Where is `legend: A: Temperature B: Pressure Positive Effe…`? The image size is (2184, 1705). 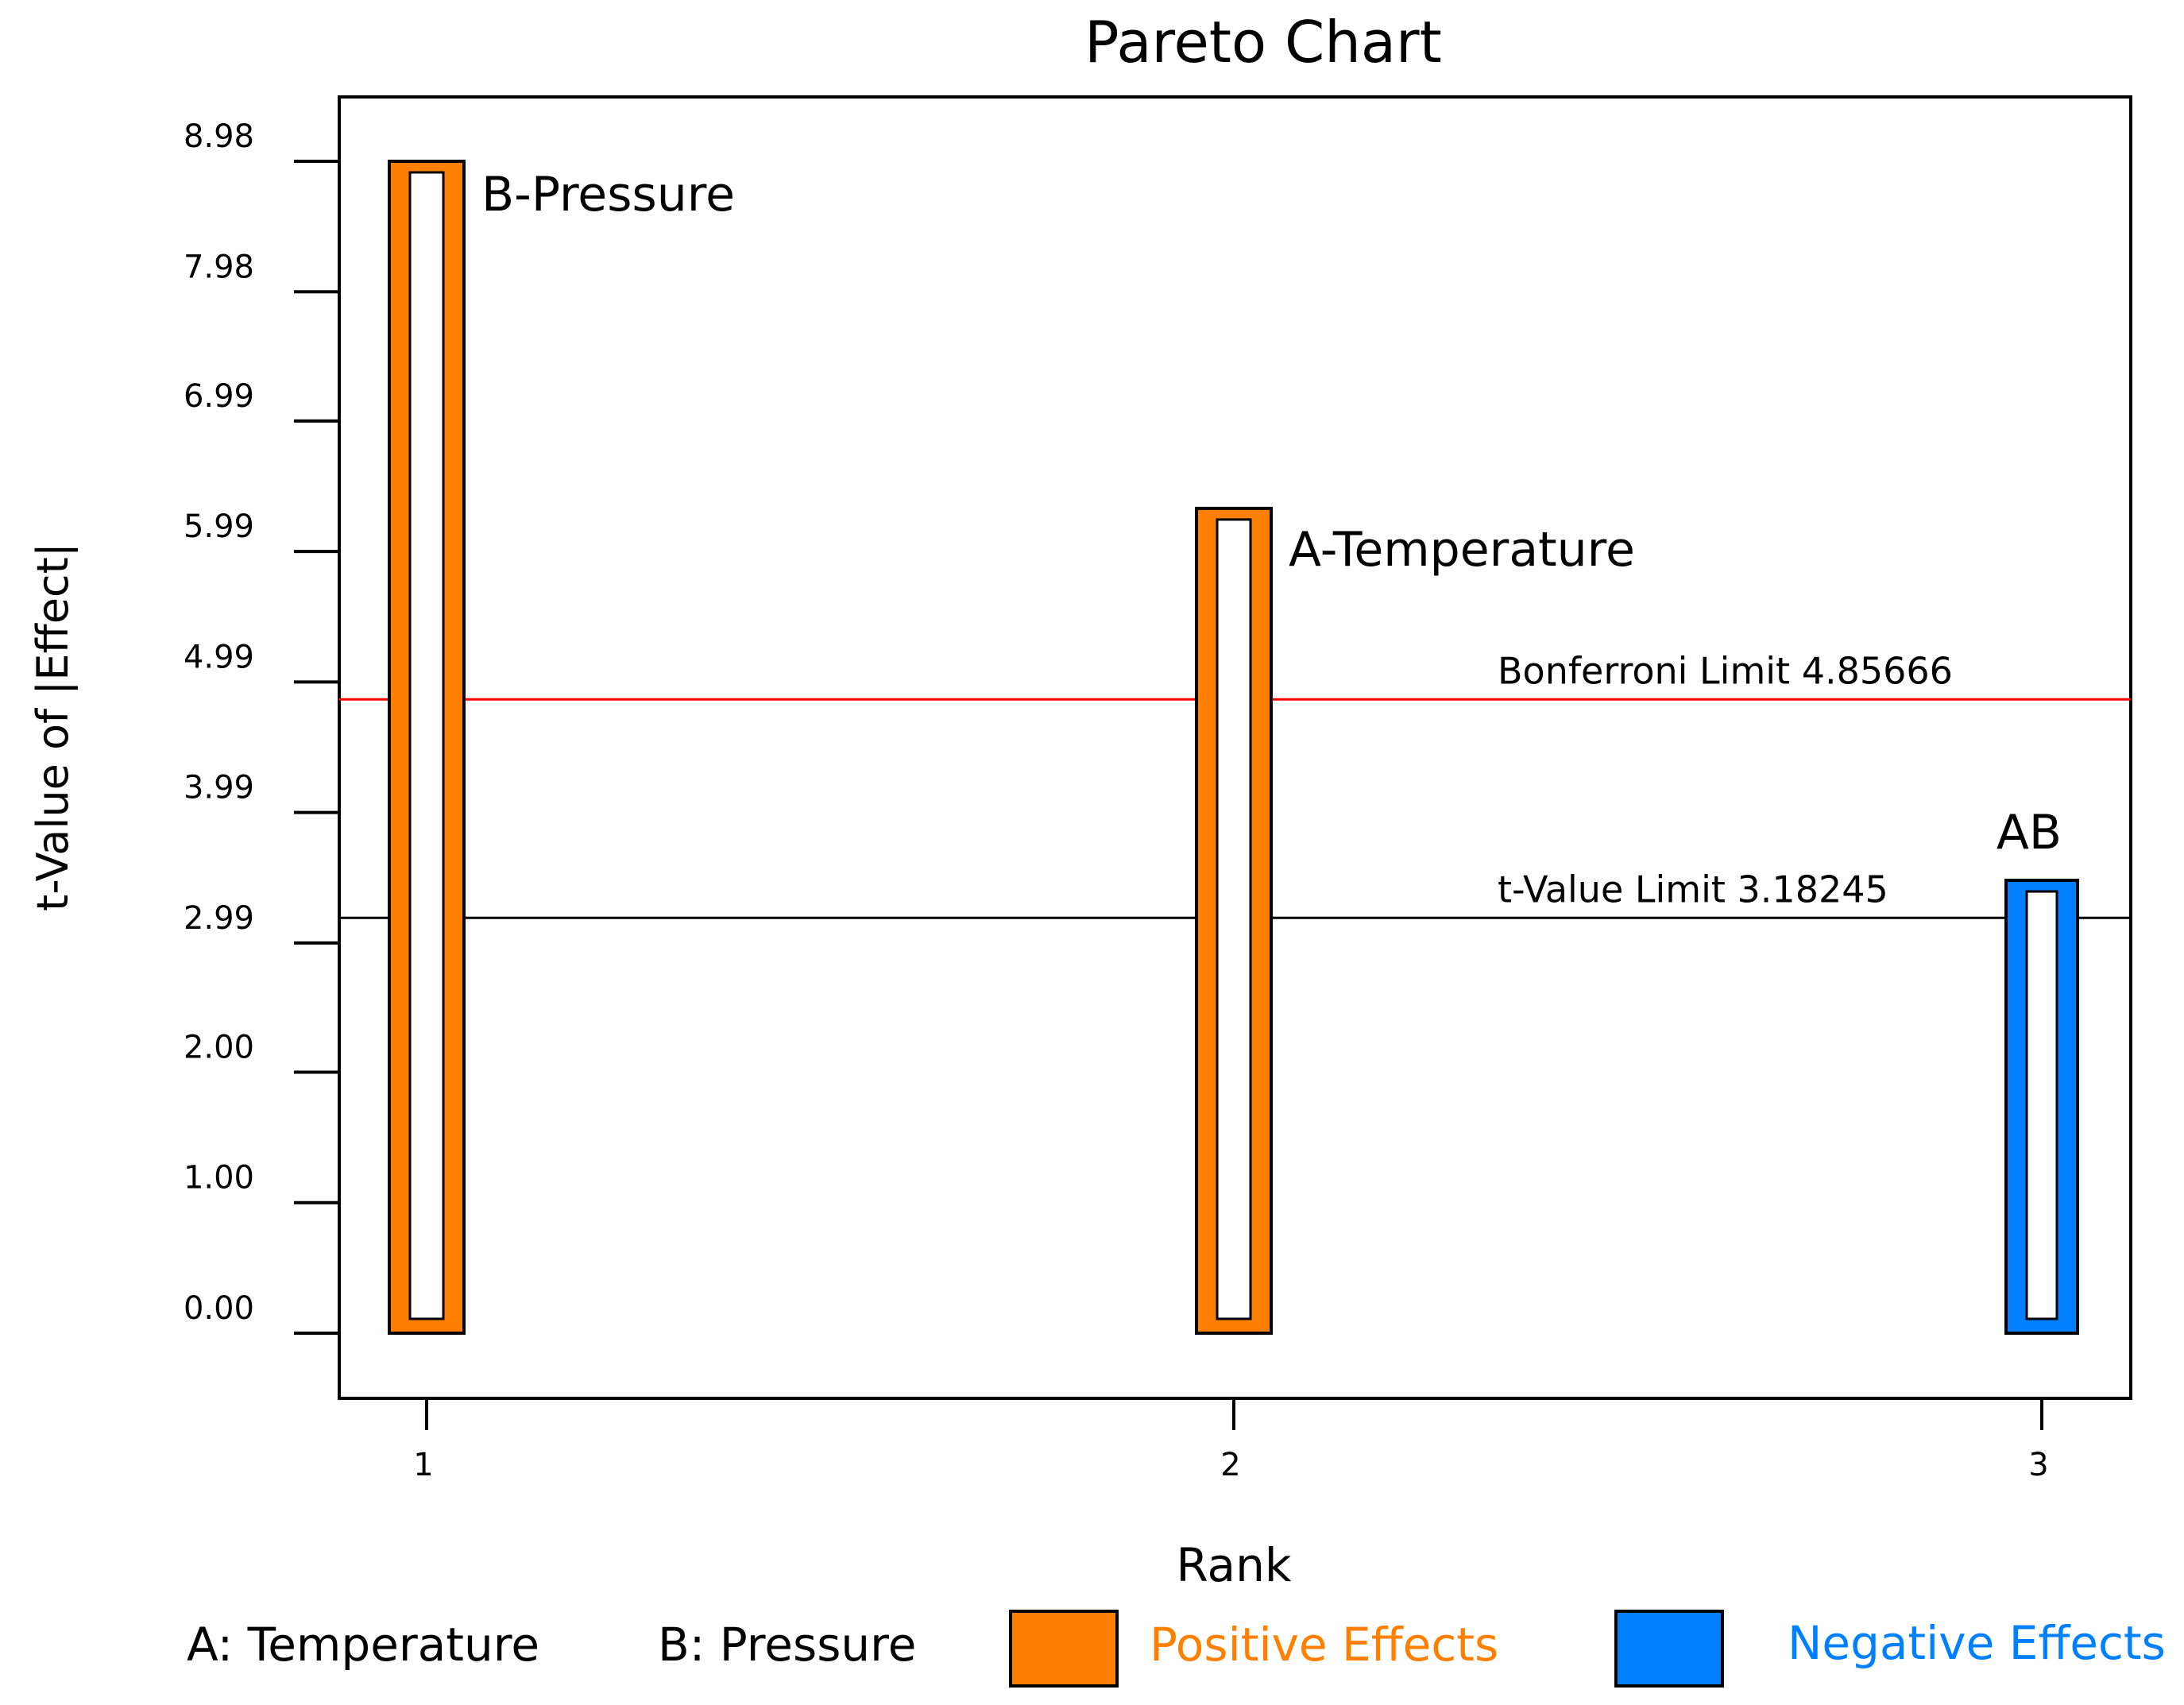
legend: A: Temperature B: Pressure Positive Effe… is located at coordinates (1176, 1649).